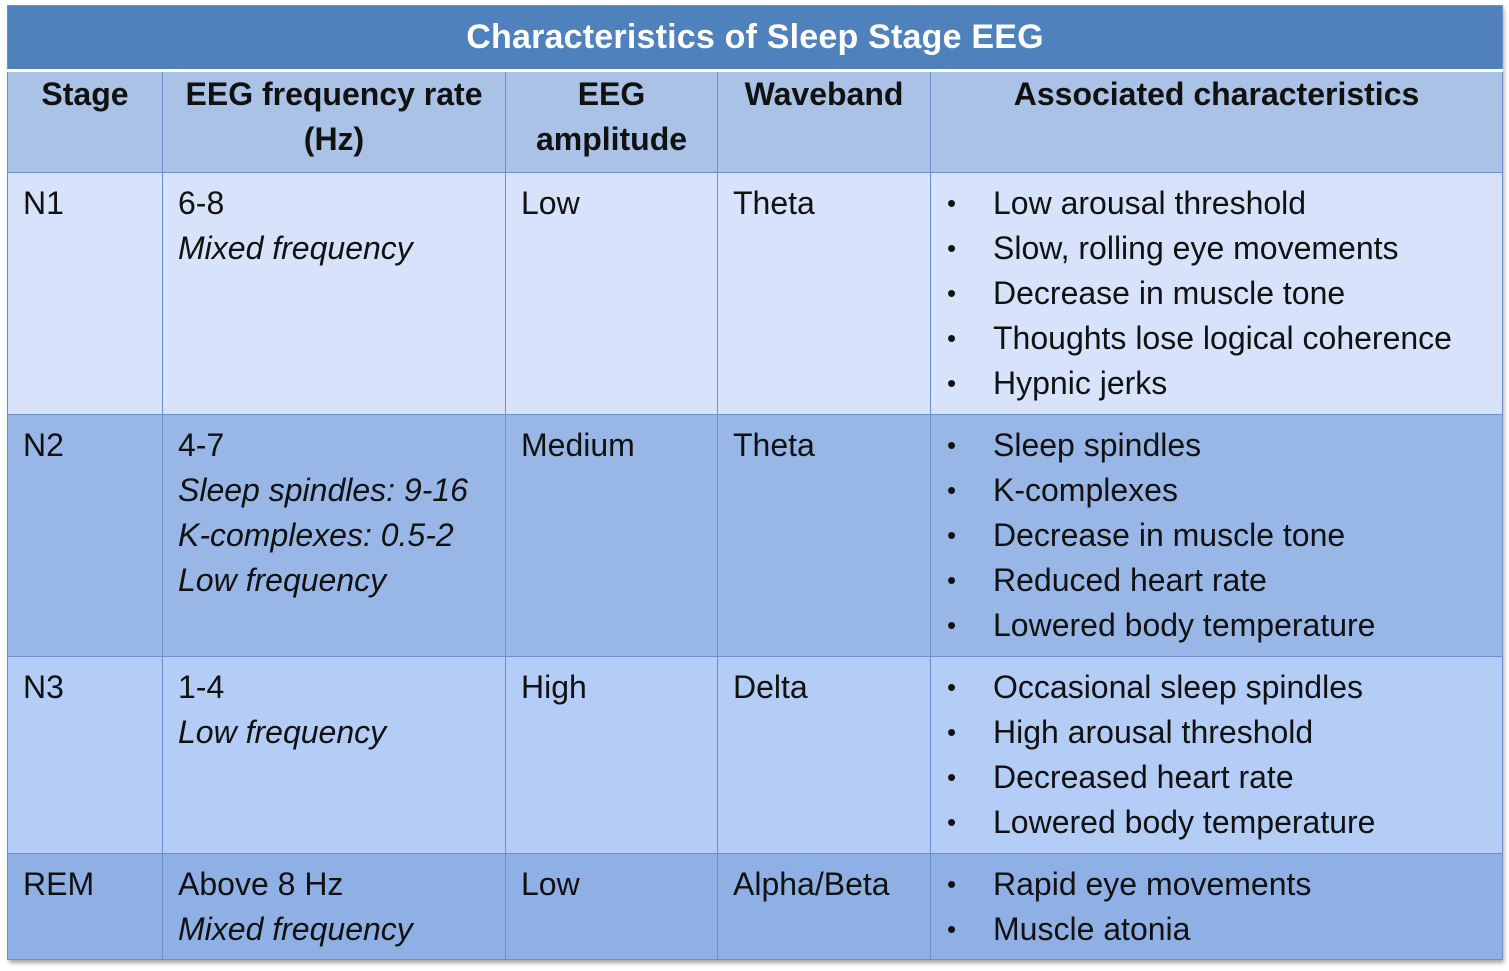 This screenshot has height=971, width=1509. Describe the element at coordinates (1092, 928) in the screenshot. I see `list-item-text: Muscle atonia` at that location.